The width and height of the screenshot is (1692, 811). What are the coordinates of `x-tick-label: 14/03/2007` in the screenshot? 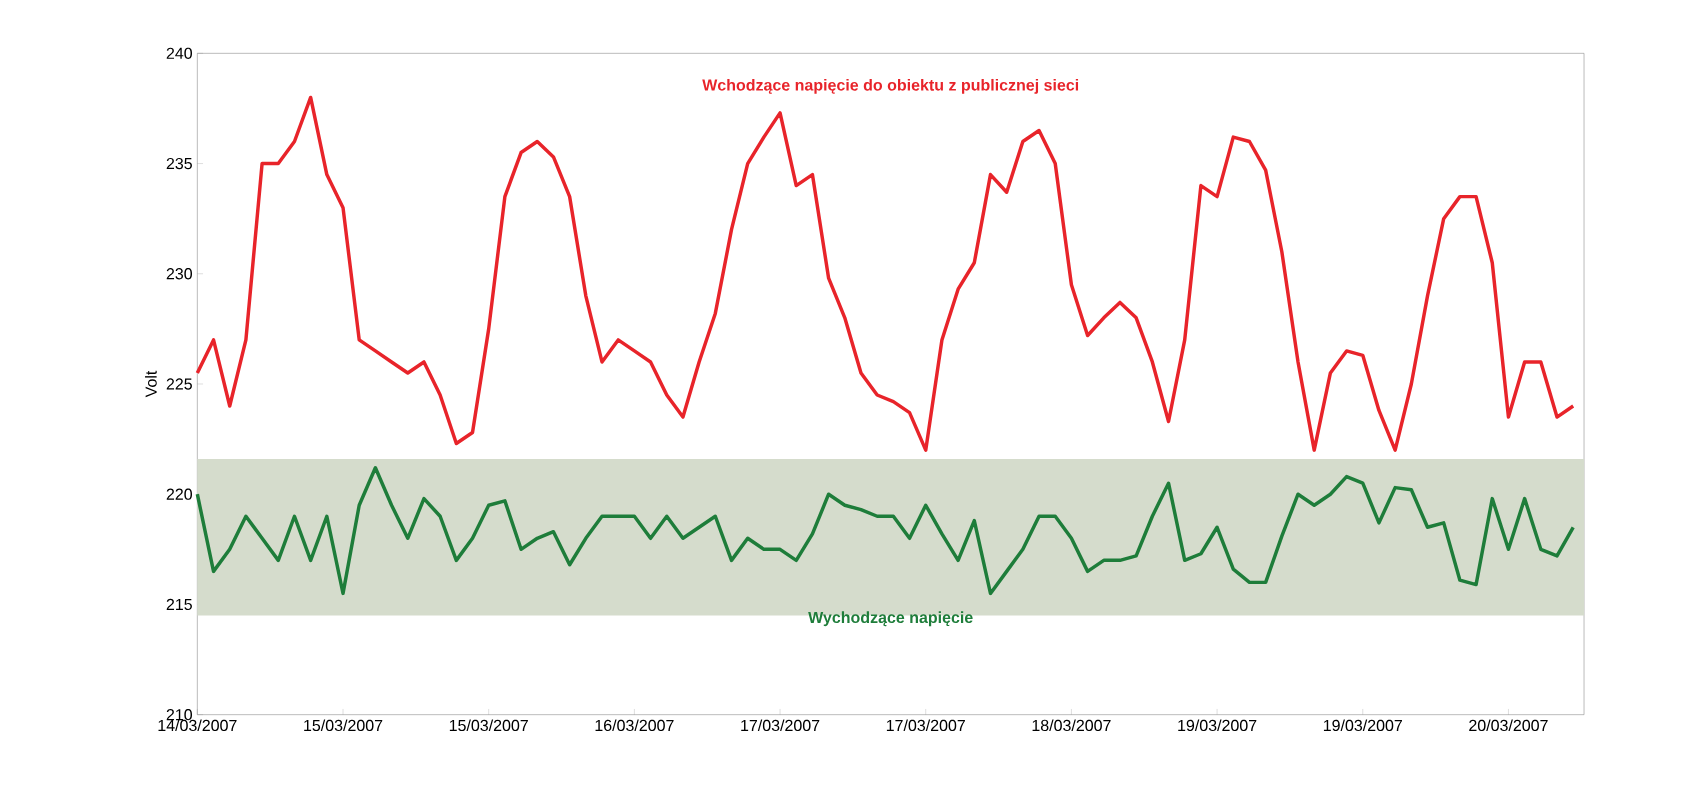 It's located at (197, 725).